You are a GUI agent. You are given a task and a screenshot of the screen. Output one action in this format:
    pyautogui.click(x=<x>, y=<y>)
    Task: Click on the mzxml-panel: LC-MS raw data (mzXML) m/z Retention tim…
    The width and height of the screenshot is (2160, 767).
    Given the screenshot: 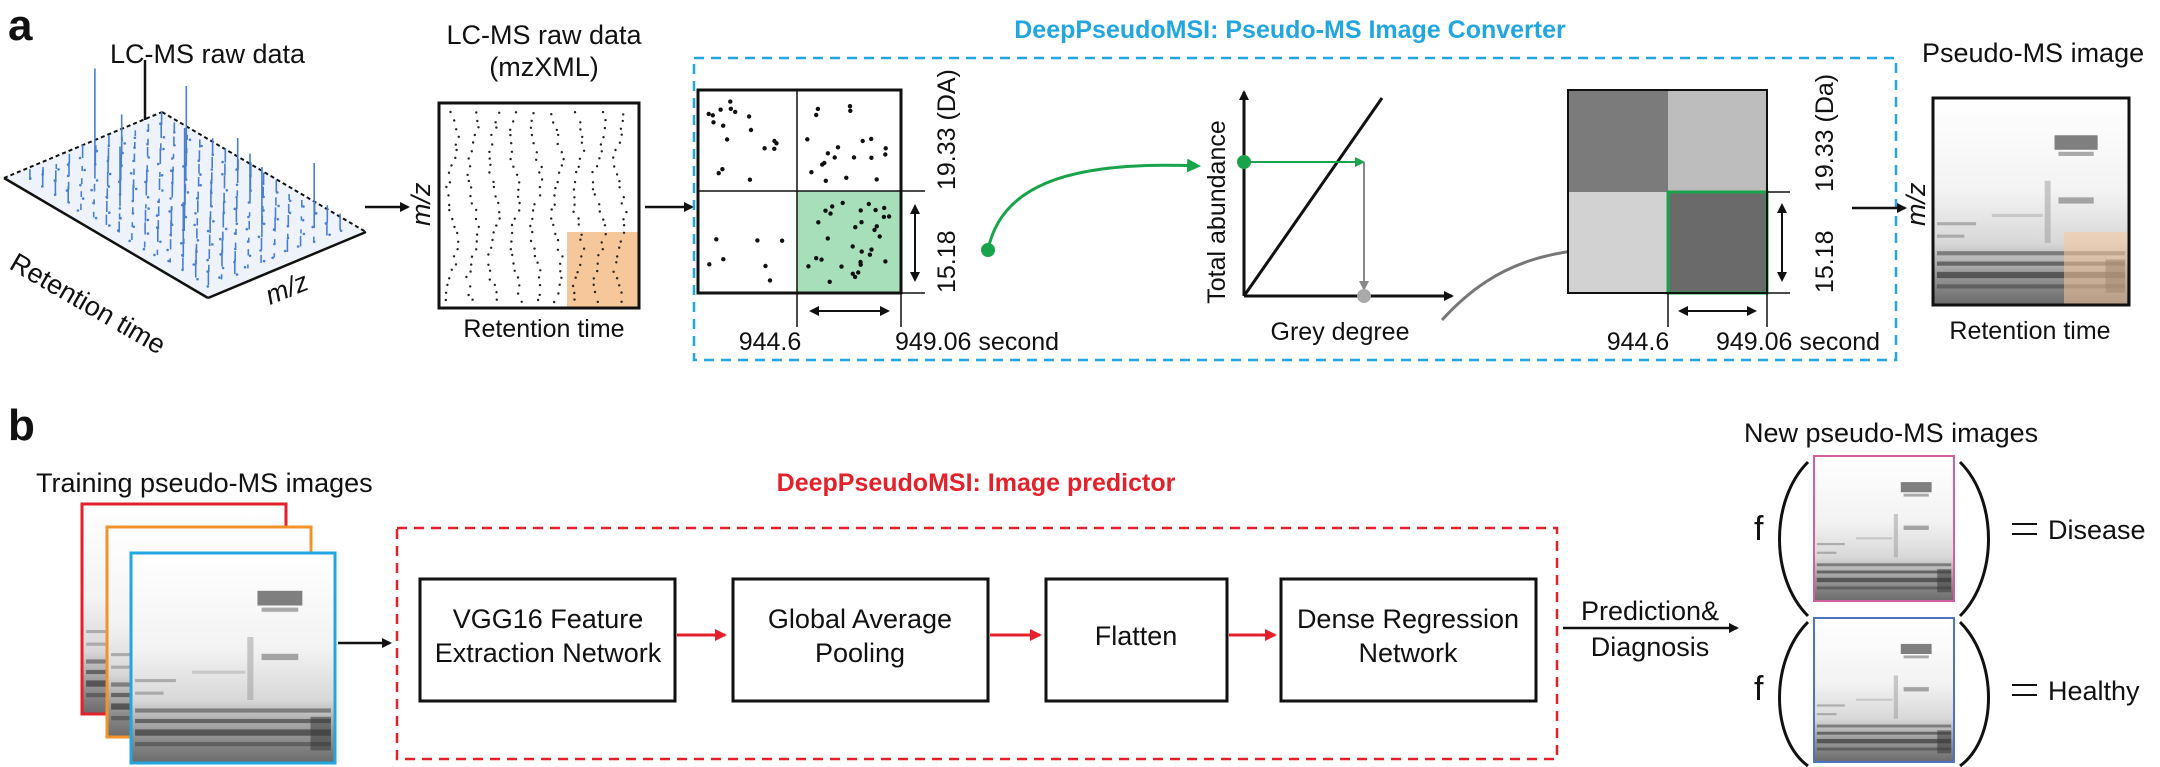 What is the action you would take?
    pyautogui.click(x=524, y=181)
    